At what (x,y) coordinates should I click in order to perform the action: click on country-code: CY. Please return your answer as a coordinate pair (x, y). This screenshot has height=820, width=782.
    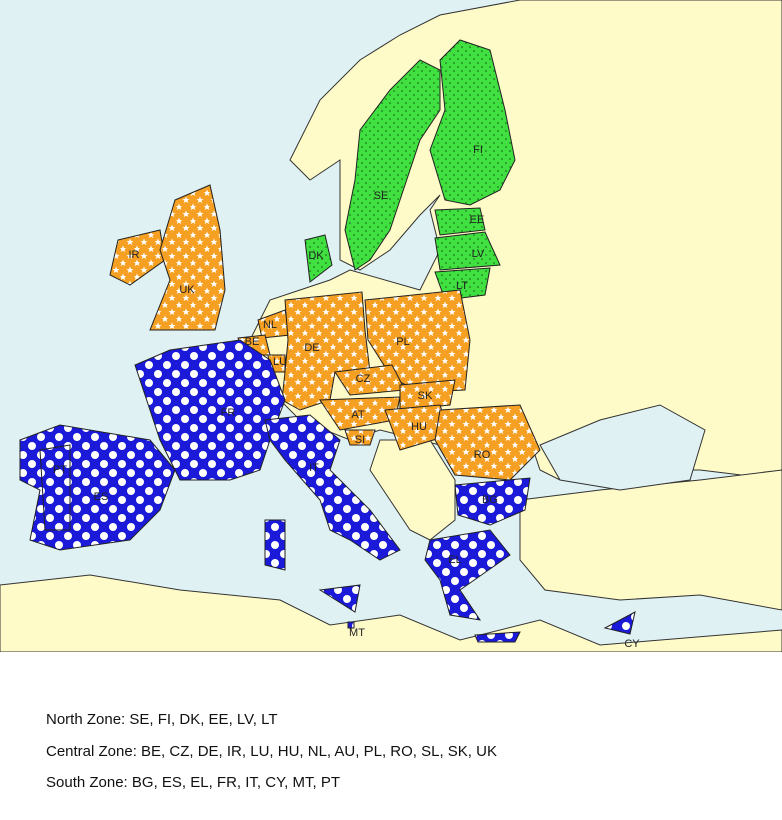
    Looking at the image, I should click on (632, 644).